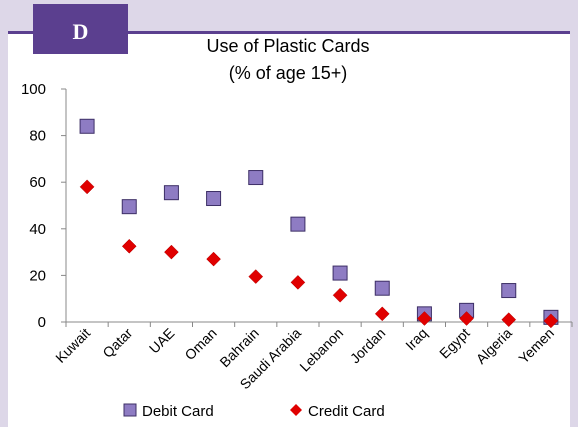 Image resolution: width=578 pixels, height=427 pixels. What do you see at coordinates (80, 29) in the screenshot?
I see `panel-label: D` at bounding box center [80, 29].